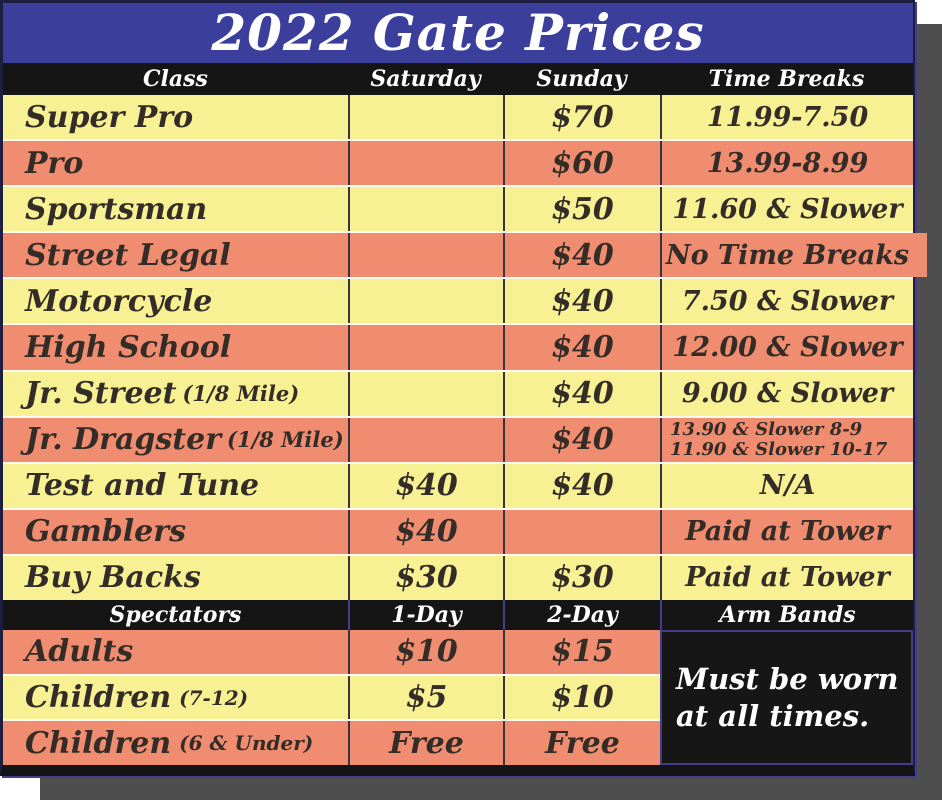 Image resolution: width=942 pixels, height=800 pixels. Describe the element at coordinates (458, 33) in the screenshot. I see `title-band: 2022 Gate Prices` at that location.